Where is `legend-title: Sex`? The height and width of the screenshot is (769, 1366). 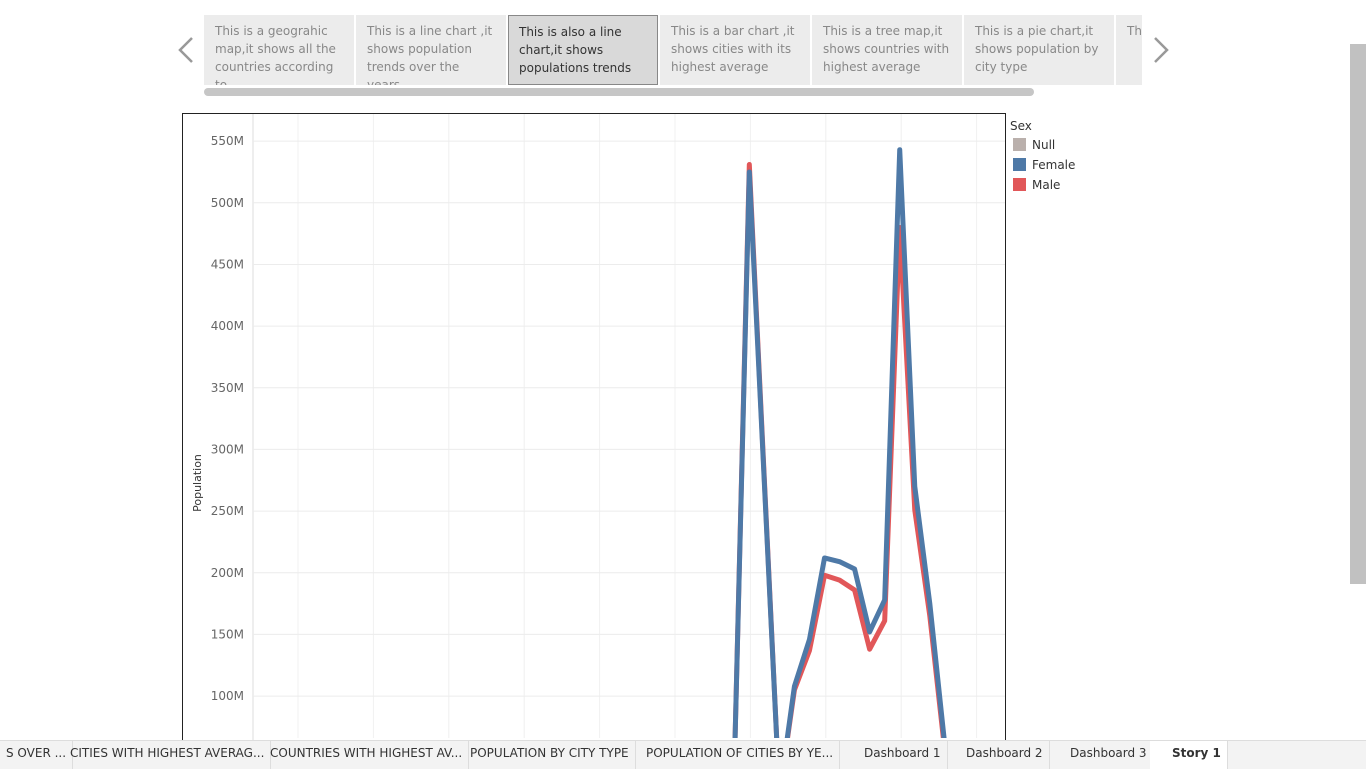 legend-title: Sex is located at coordinates (1021, 126).